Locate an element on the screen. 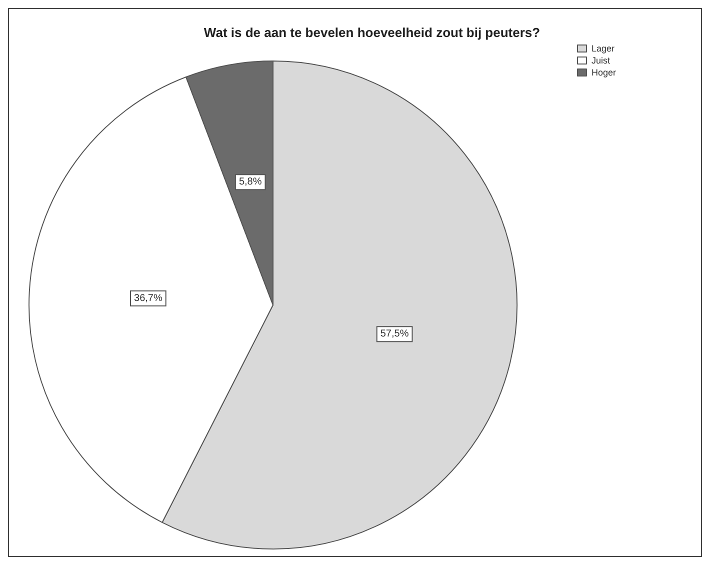 The height and width of the screenshot is (565, 710). data-label: 57,5% is located at coordinates (394, 334).